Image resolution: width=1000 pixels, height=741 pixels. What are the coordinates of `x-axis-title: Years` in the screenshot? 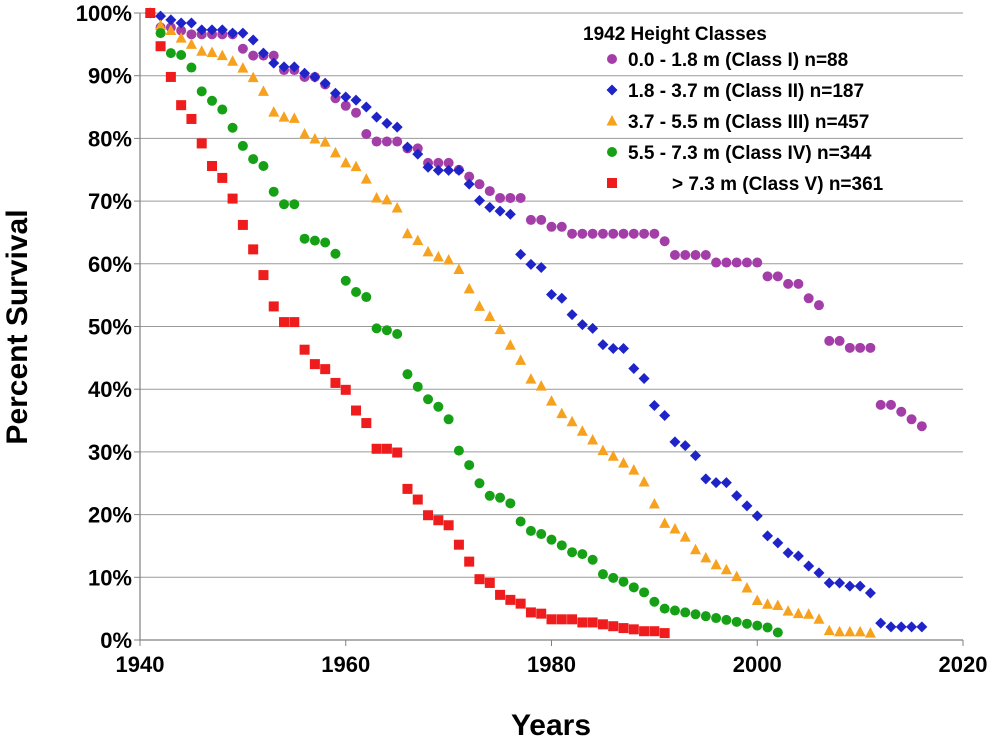 It's located at (551, 725).